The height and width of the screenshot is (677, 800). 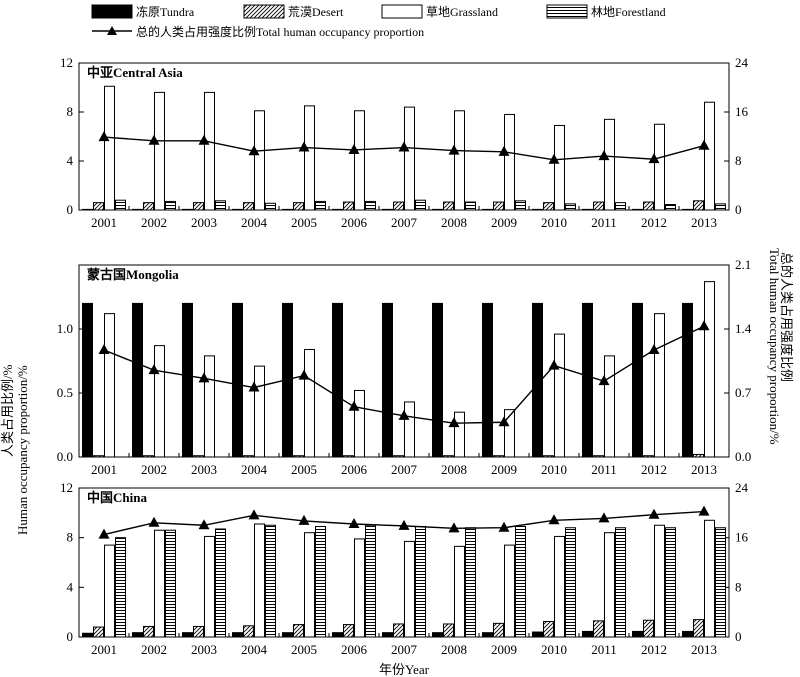 What do you see at coordinates (654, 649) in the screenshot?
I see `x-tick-label: 2012` at bounding box center [654, 649].